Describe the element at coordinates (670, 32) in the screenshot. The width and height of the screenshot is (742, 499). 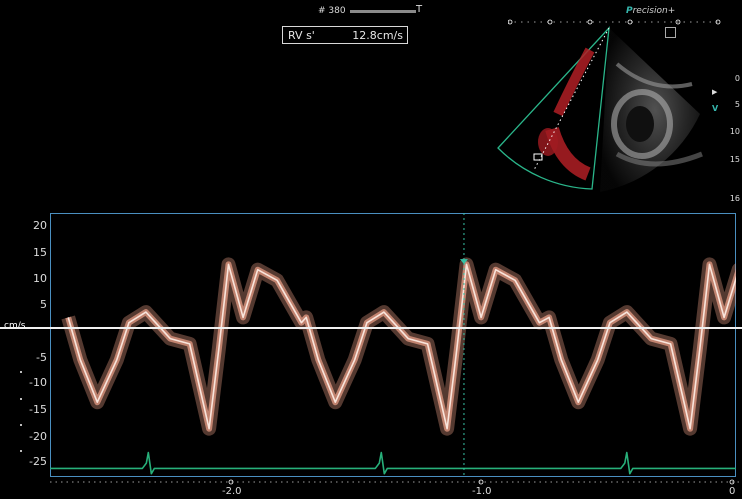
I see `probe-orientation-icon` at that location.